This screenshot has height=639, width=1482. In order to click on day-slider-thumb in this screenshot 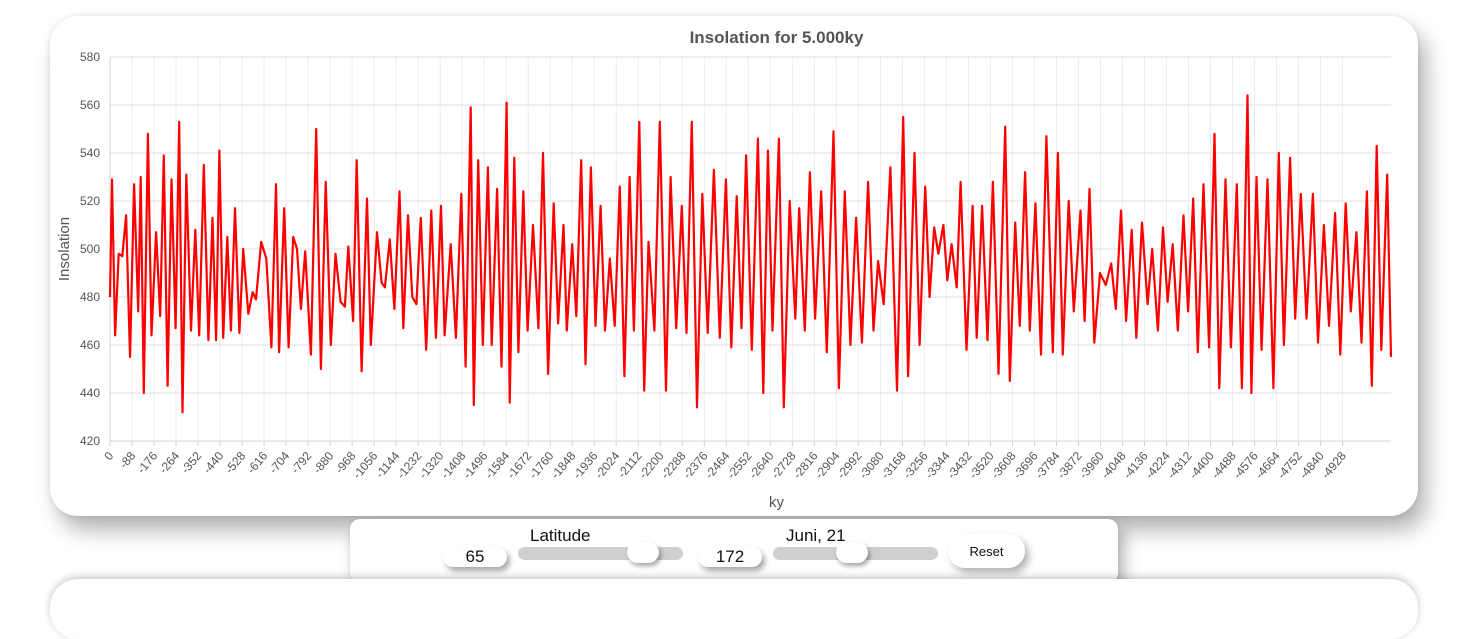, I will do `click(851, 552)`.